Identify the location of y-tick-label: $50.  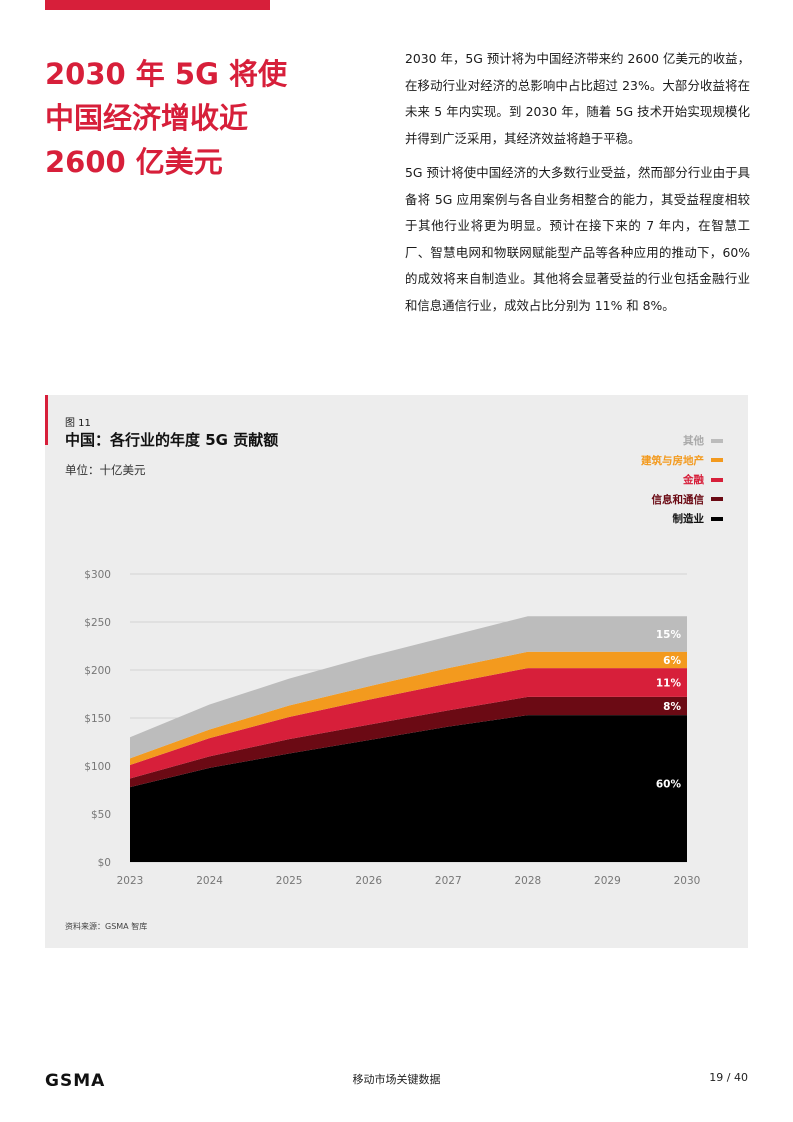
(101, 815).